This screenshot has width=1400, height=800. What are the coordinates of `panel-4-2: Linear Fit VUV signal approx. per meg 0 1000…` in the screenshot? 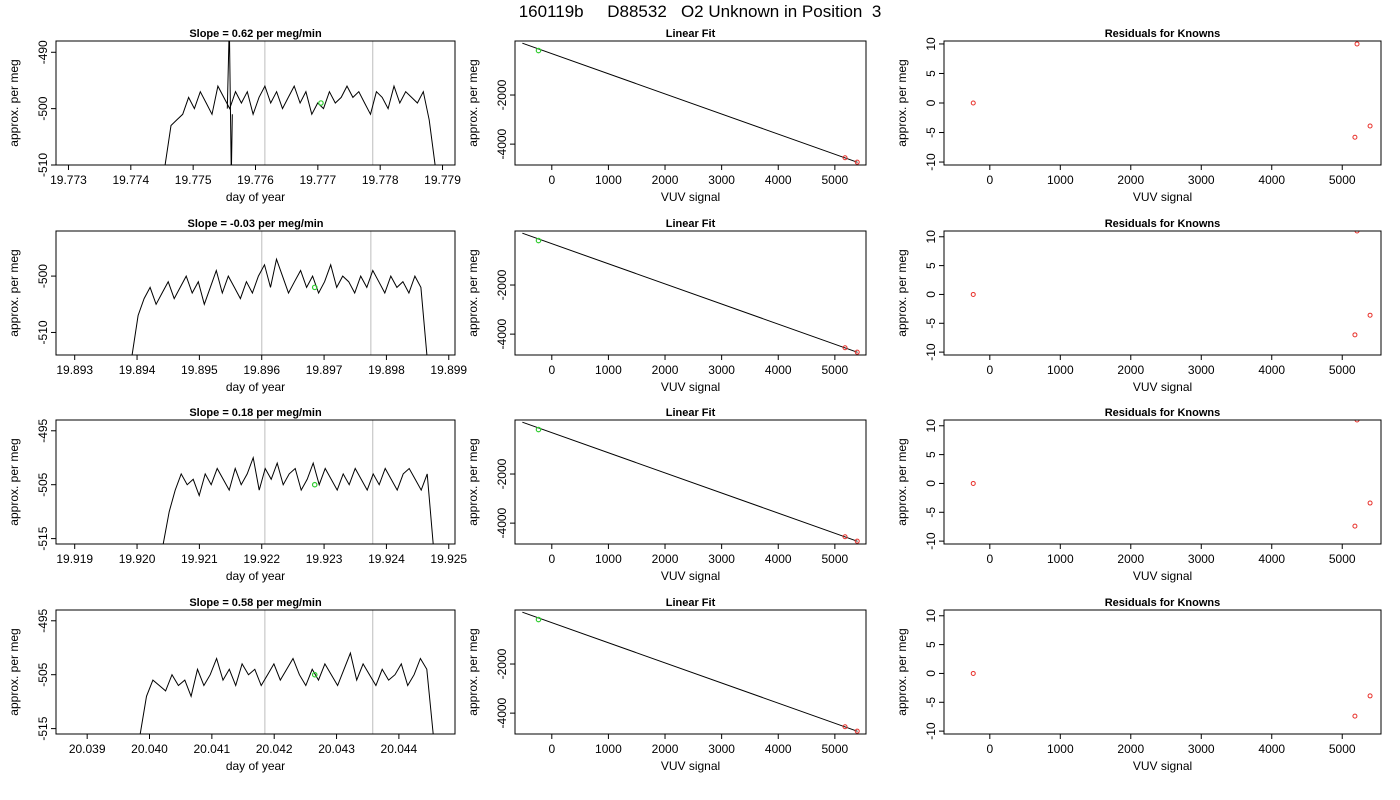 It's located at (666, 685).